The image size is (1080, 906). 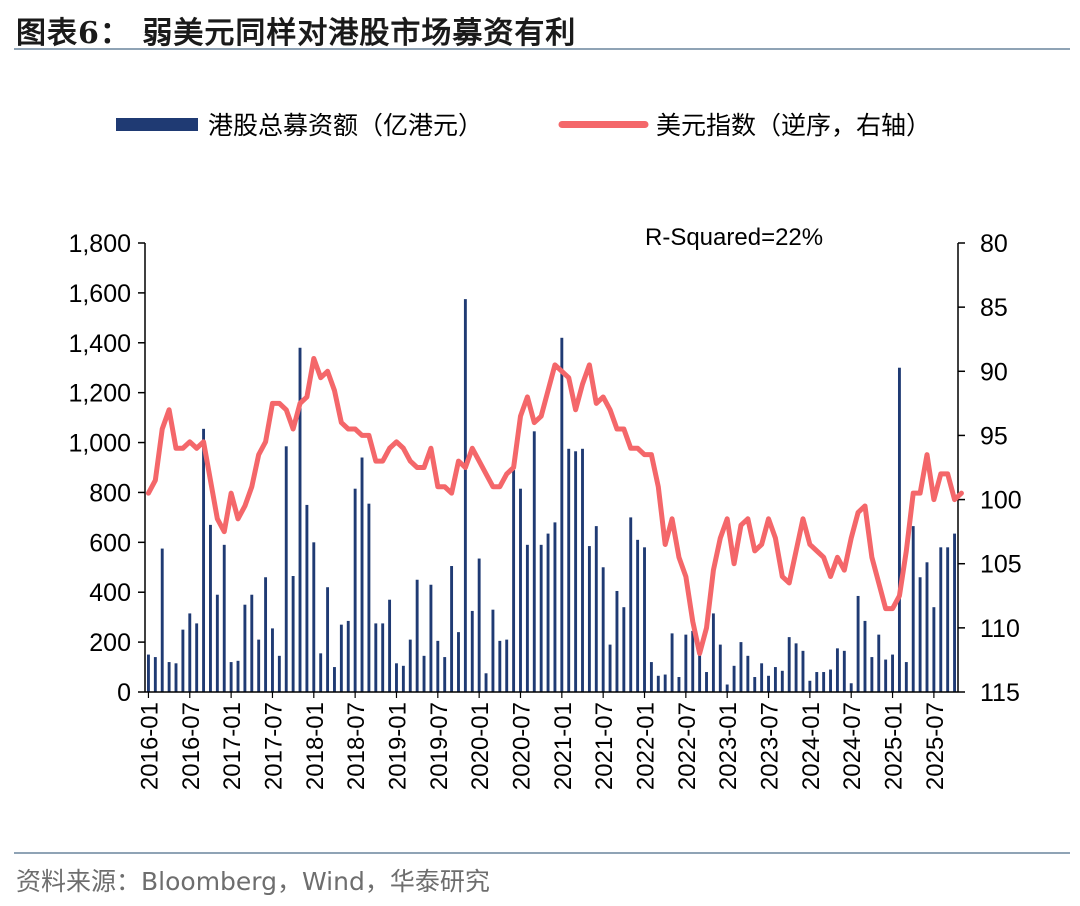 I want to click on x-tick-label: 2023-01, so click(x=728, y=746).